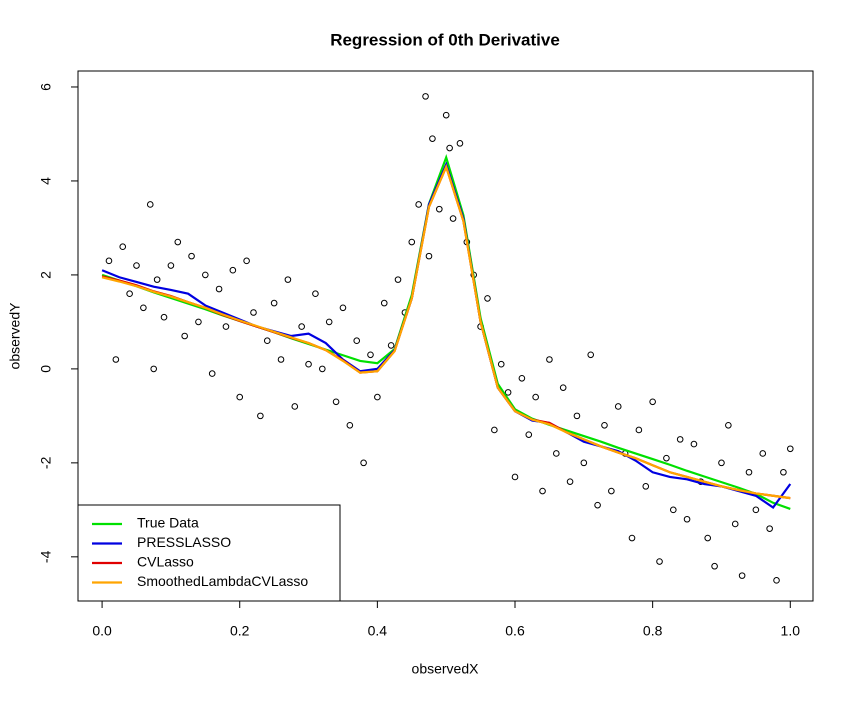 The width and height of the screenshot is (855, 704). I want to click on x-tick-label: 0.0, so click(102, 631).